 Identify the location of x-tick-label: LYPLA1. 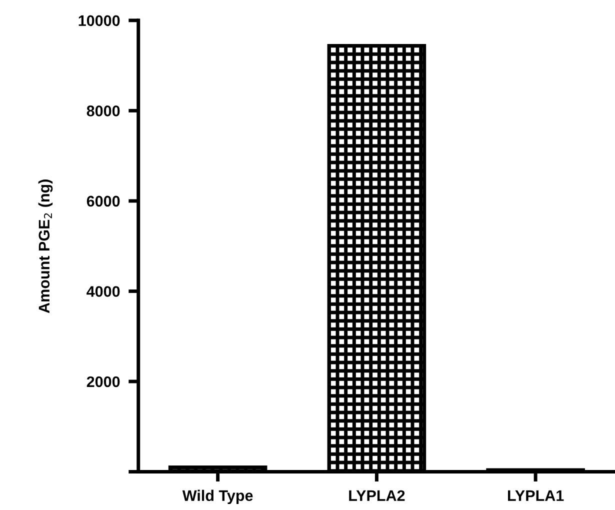
(536, 495).